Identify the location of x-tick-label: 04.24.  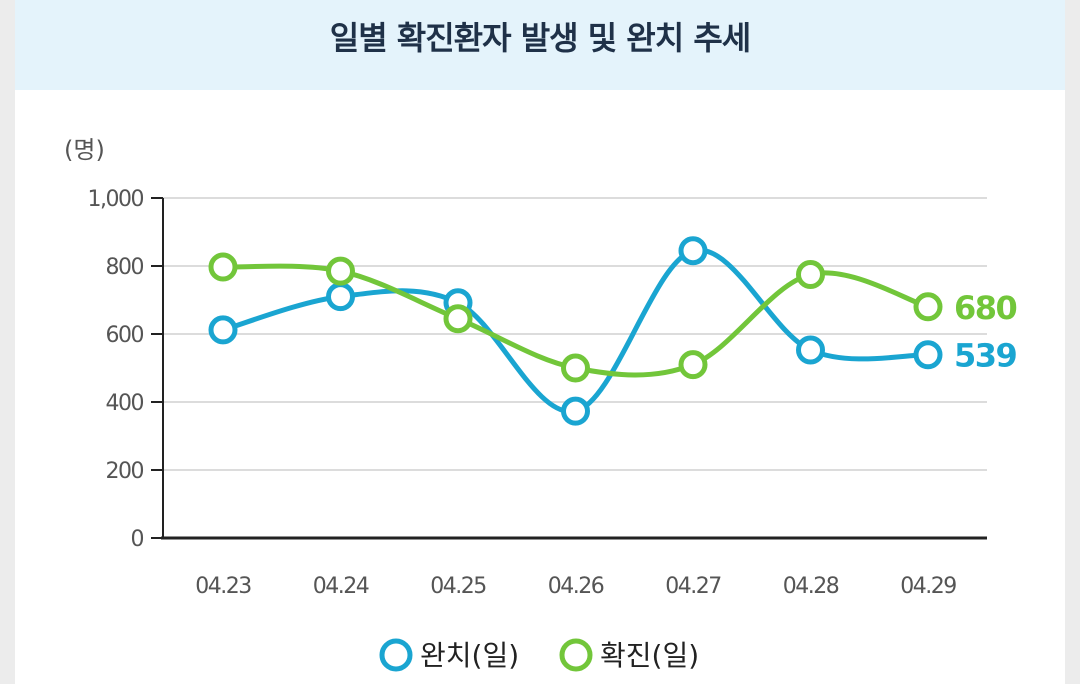
(341, 586).